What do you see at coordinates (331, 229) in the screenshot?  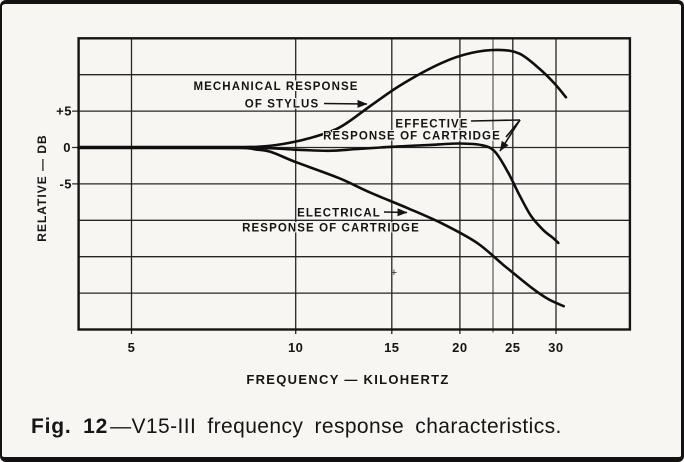 I see `electrical-label-line2: RESPONSE OF CARTRIDGE` at bounding box center [331, 229].